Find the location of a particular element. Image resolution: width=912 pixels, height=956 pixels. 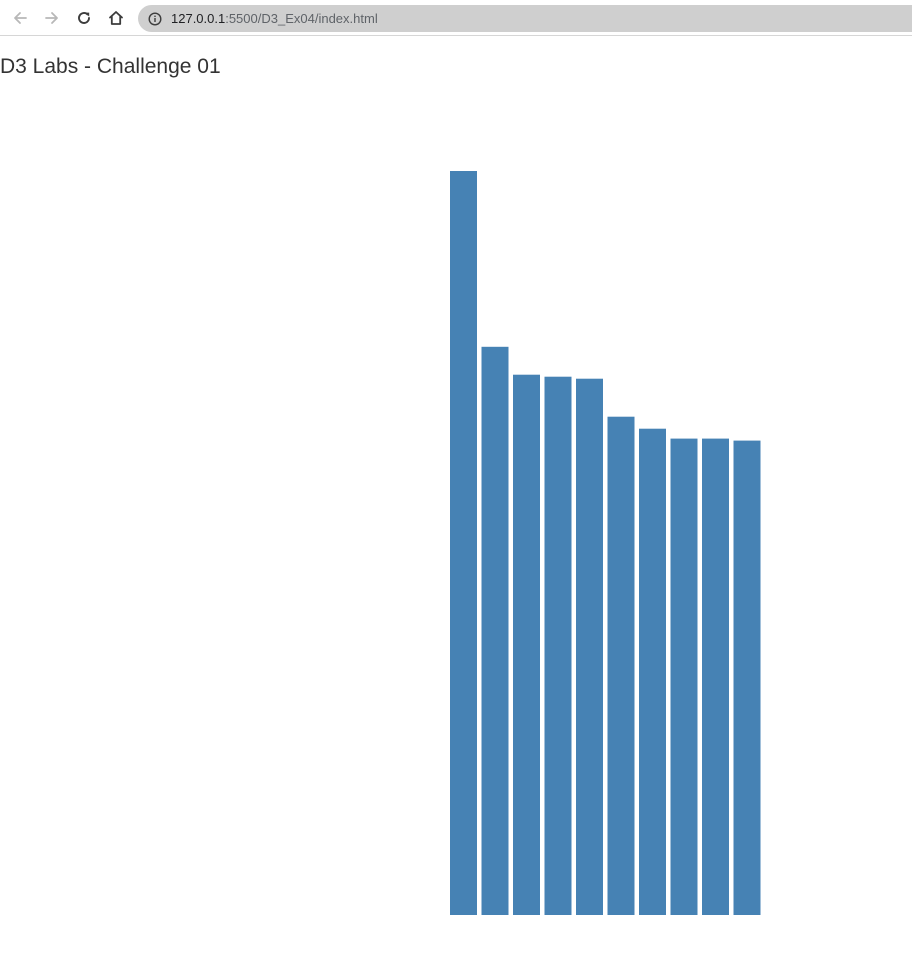

url-text: 127.0.0.1:5500/D3_Ex04/index.html is located at coordinates (274, 18).